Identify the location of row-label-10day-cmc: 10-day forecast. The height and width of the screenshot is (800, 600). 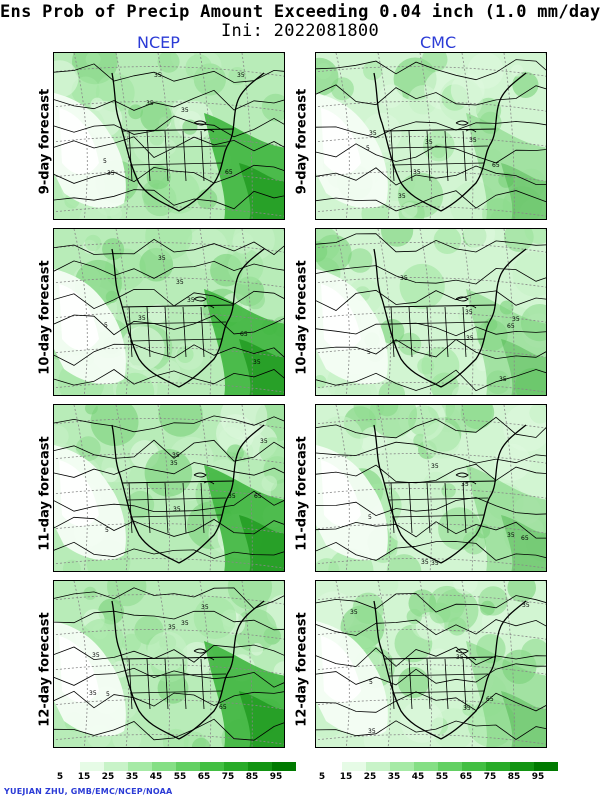
(302, 317).